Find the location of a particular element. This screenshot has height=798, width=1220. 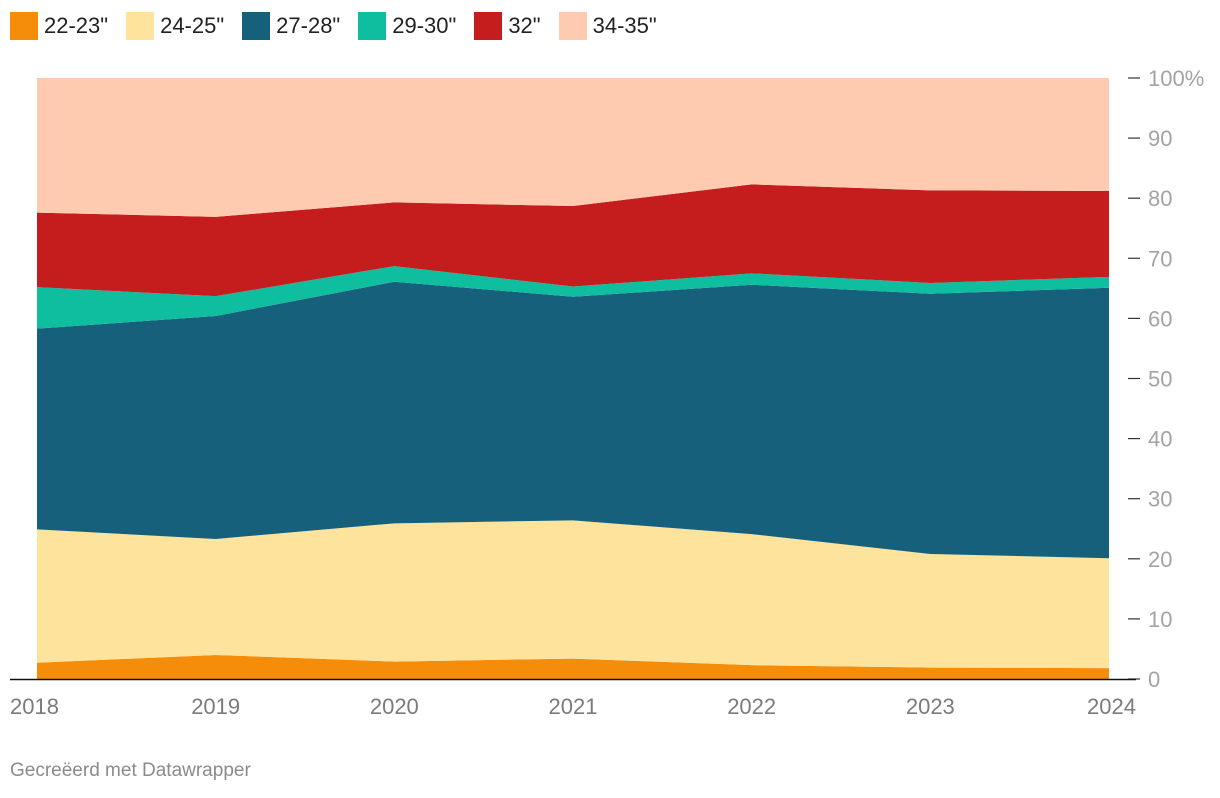

legend-item: 34-35" is located at coordinates (607, 26).